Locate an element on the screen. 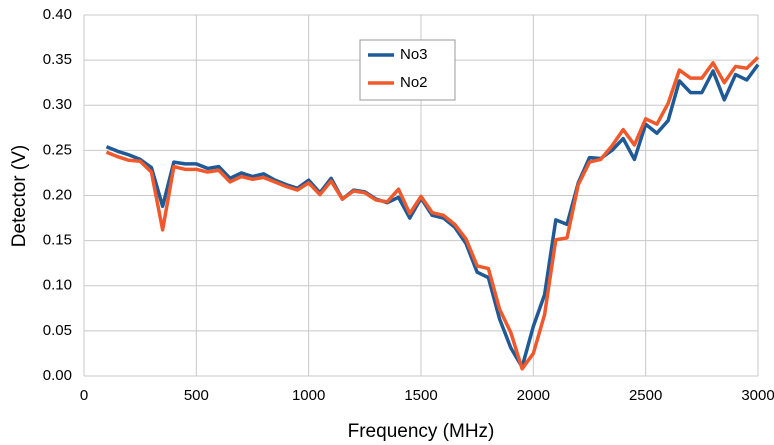  y-tick-label: 0.40 is located at coordinates (57, 14).